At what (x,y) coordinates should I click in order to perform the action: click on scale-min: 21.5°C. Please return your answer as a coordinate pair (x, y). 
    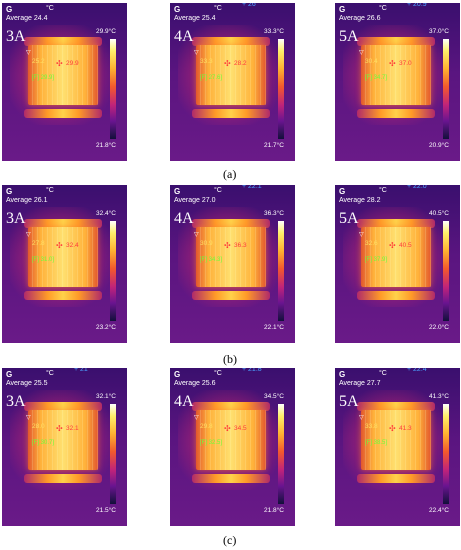
    Looking at the image, I should click on (106, 510).